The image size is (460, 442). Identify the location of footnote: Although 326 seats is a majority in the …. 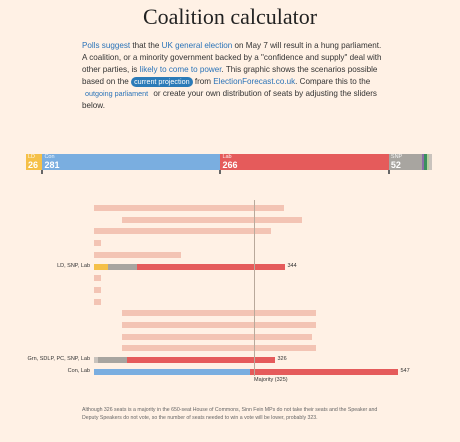
(230, 414).